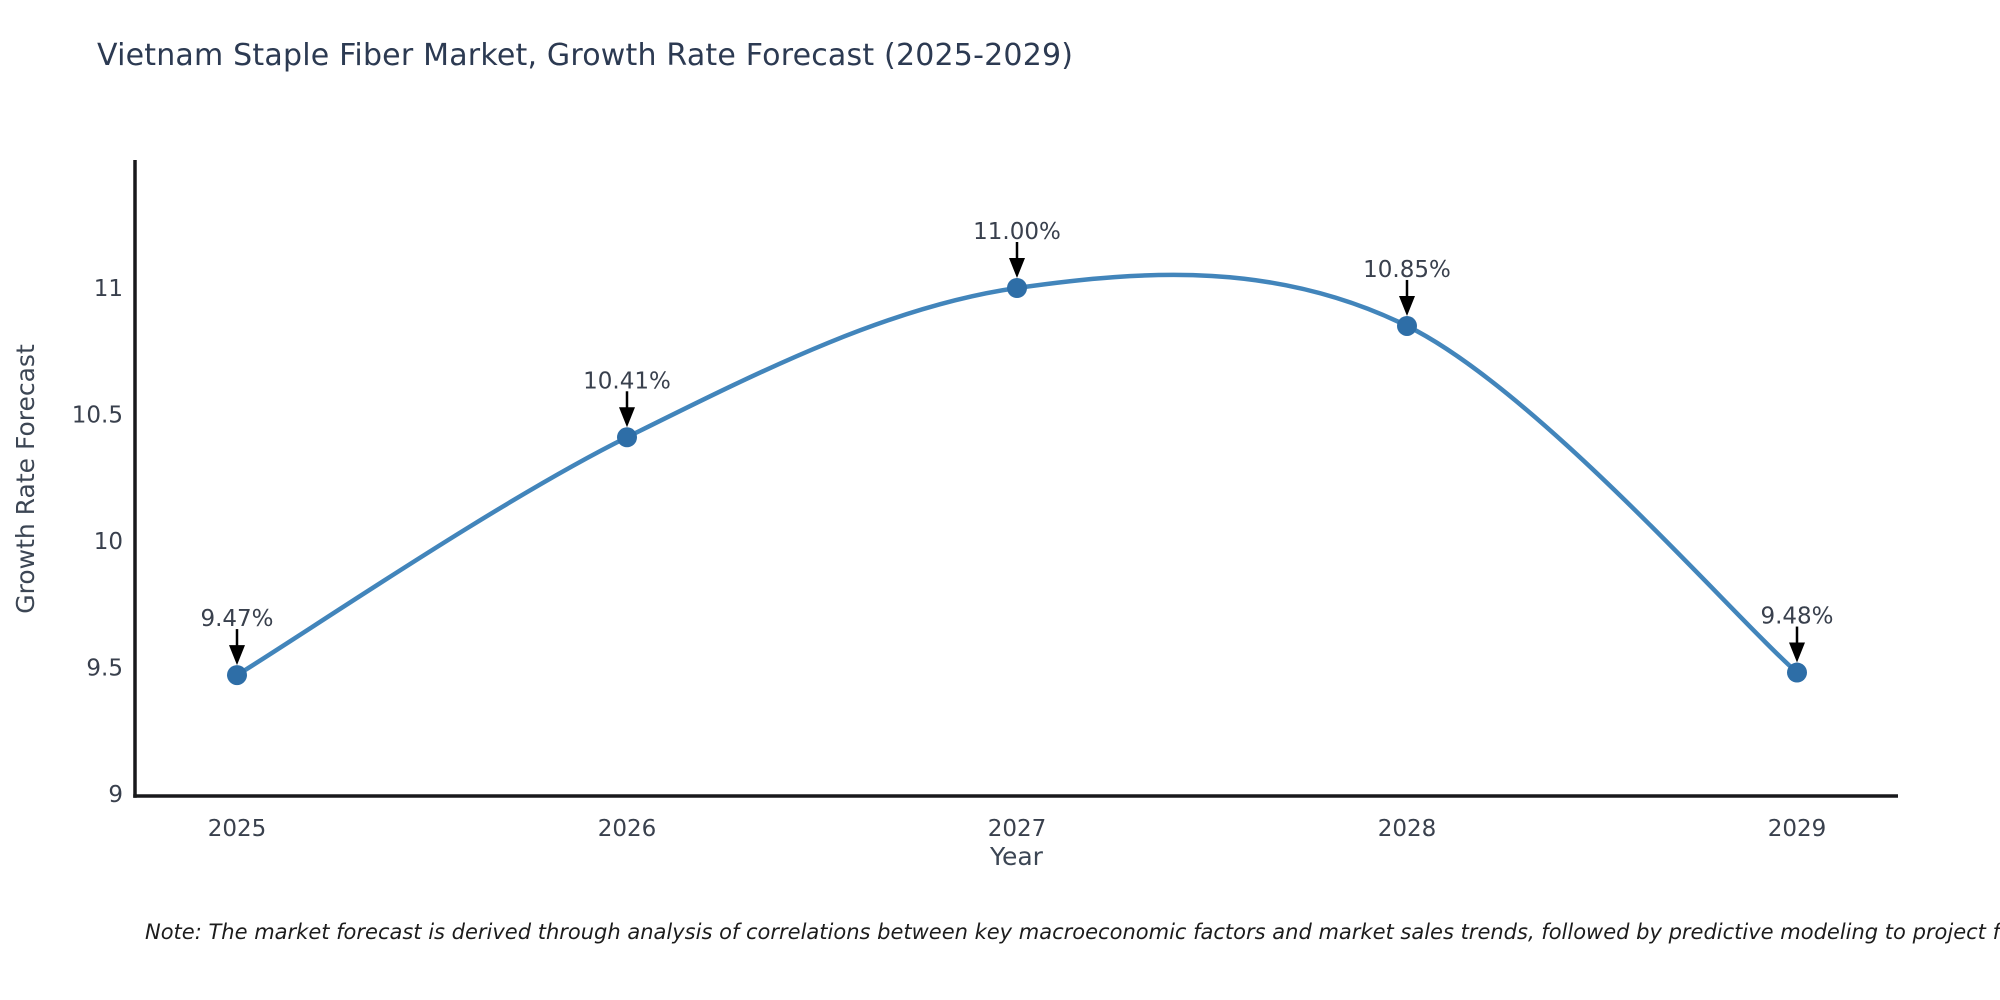 Image resolution: width=2000 pixels, height=1000 pixels. I want to click on data-point-label: 11.00%, so click(1017, 232).